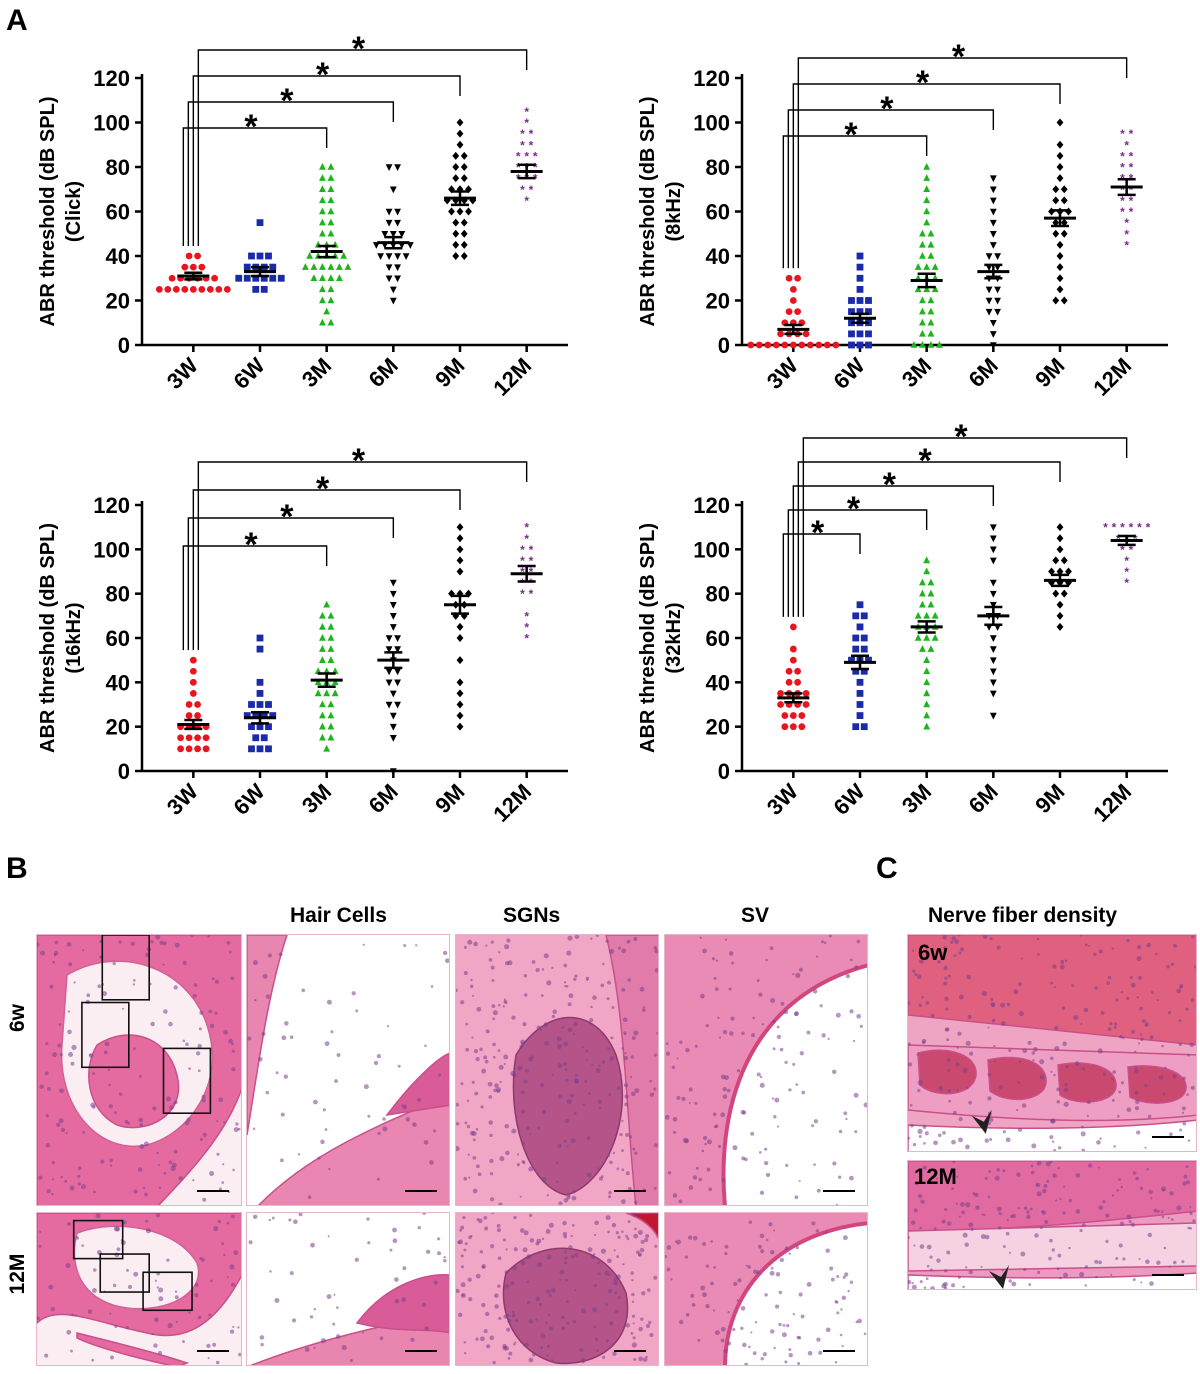 Image resolution: width=1200 pixels, height=1374 pixels. I want to click on histology-sv-12m, so click(766, 1289).